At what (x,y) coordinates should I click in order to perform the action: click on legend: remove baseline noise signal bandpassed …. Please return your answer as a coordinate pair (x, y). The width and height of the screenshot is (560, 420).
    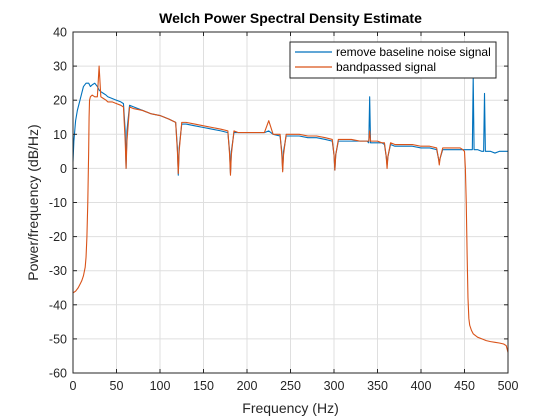
    Looking at the image, I should click on (393, 60).